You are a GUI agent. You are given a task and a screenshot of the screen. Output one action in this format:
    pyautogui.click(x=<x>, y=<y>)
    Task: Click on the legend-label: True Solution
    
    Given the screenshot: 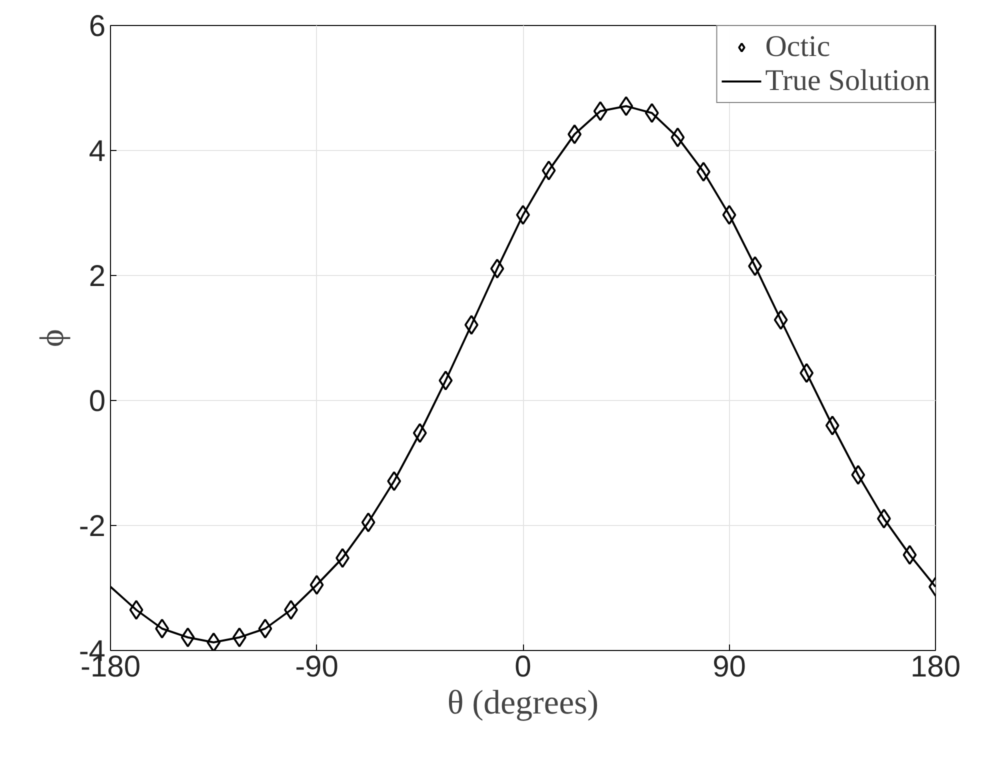 What is the action you would take?
    pyautogui.click(x=847, y=81)
    